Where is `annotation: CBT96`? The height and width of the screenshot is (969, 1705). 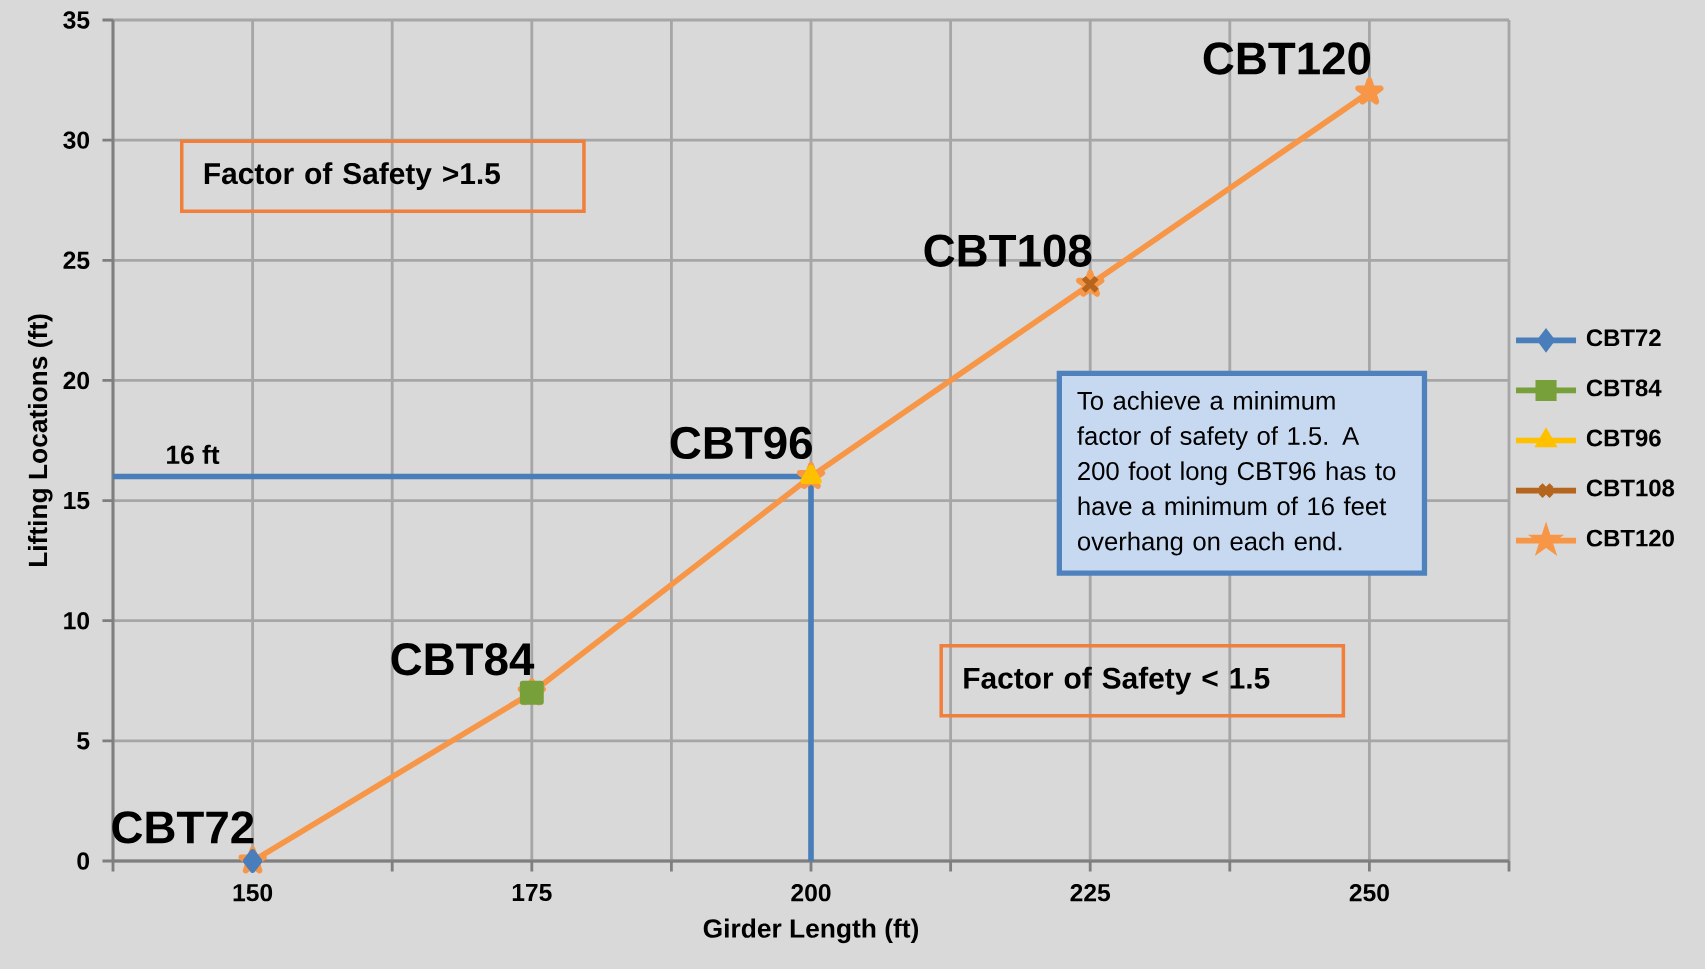 annotation: CBT96 is located at coordinates (741, 443).